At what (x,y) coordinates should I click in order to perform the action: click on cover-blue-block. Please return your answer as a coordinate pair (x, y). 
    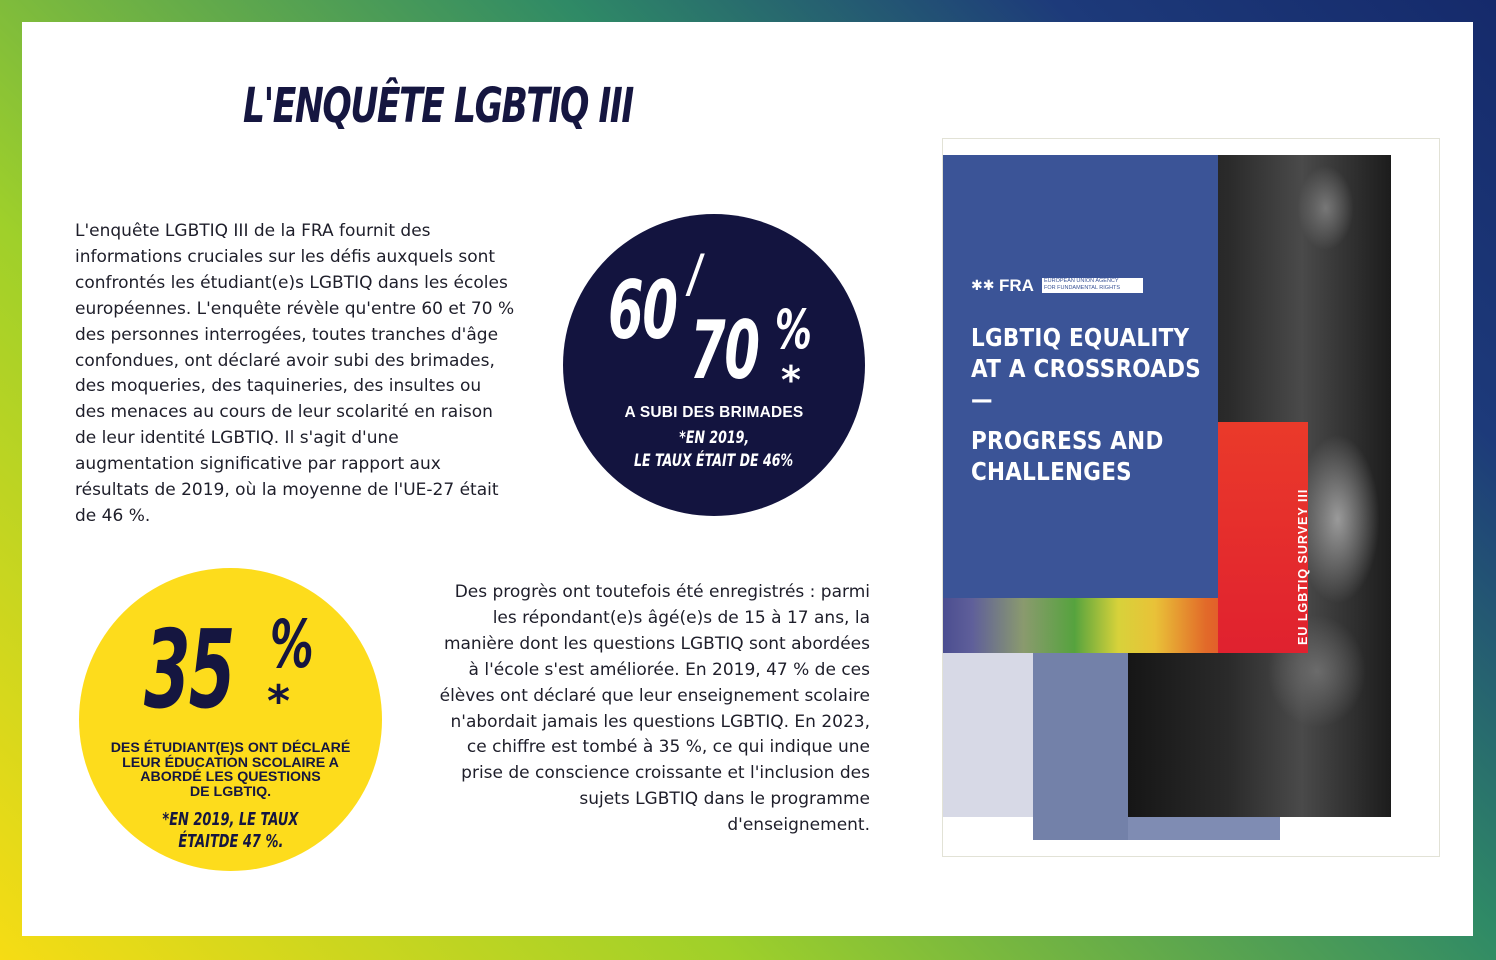
    Looking at the image, I should click on (1080, 376).